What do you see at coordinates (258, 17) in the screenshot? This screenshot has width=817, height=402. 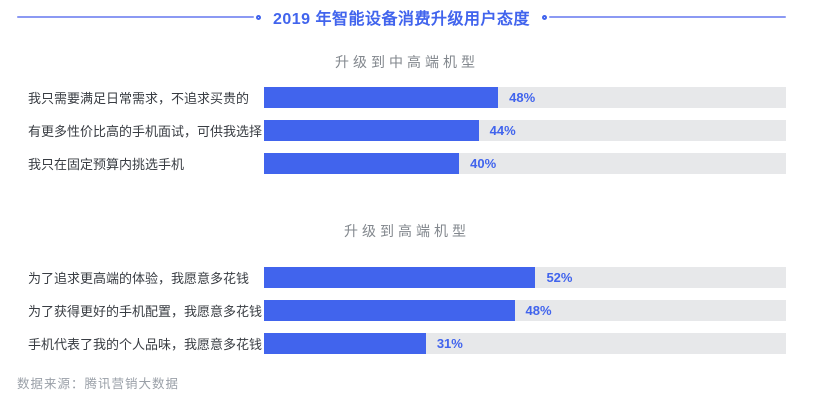 I see `divider-dot-left` at bounding box center [258, 17].